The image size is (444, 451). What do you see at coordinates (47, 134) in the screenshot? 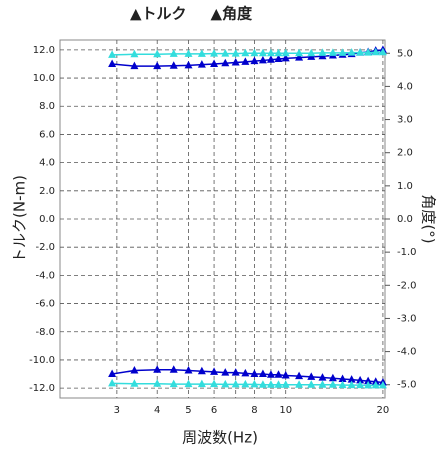
I see `y-tick-label: 6.0` at bounding box center [47, 134].